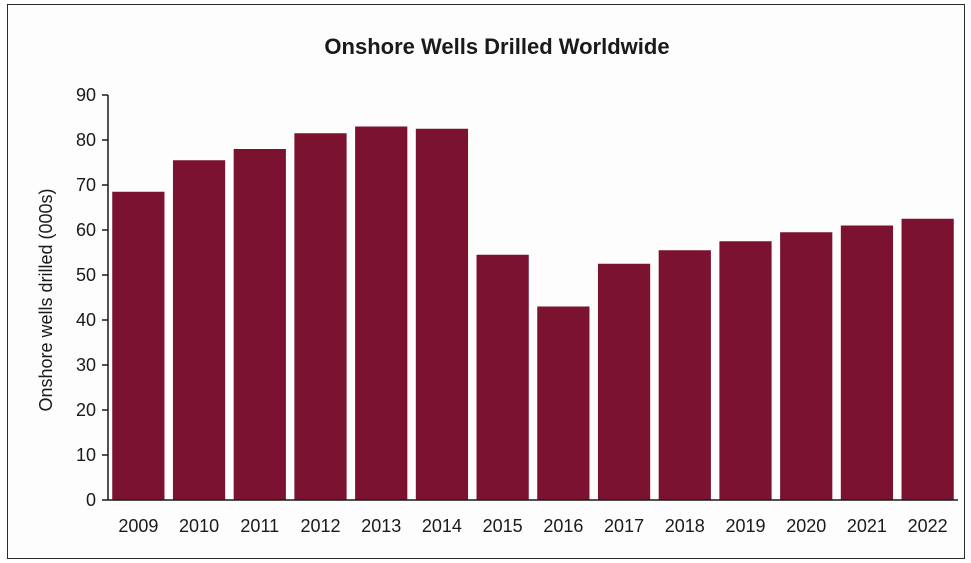  What do you see at coordinates (320, 526) in the screenshot?
I see `x-tick-label: 2012` at bounding box center [320, 526].